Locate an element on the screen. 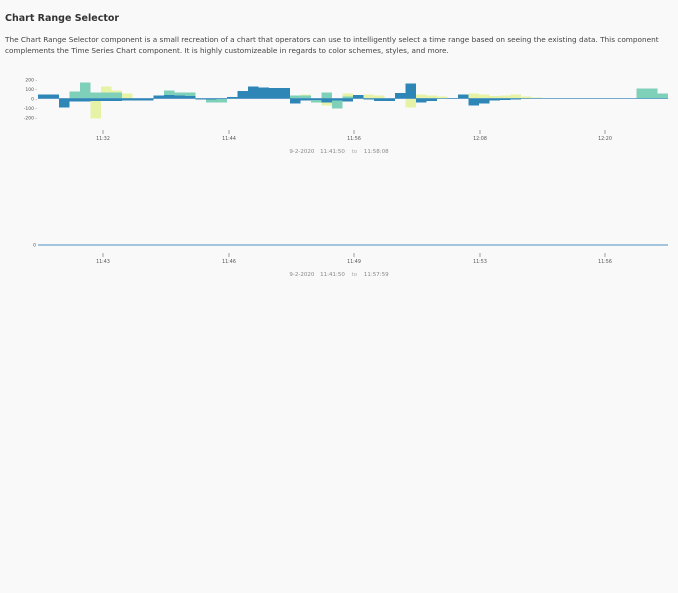 Image resolution: width=678 pixels, height=593 pixels. x-tick-label: 11:44 is located at coordinates (229, 139).